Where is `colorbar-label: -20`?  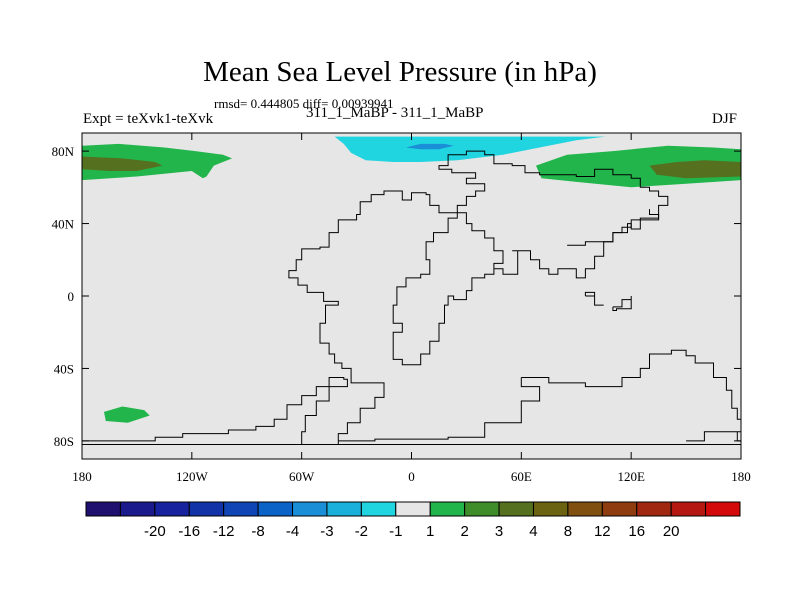 colorbar-label: -20 is located at coordinates (155, 531).